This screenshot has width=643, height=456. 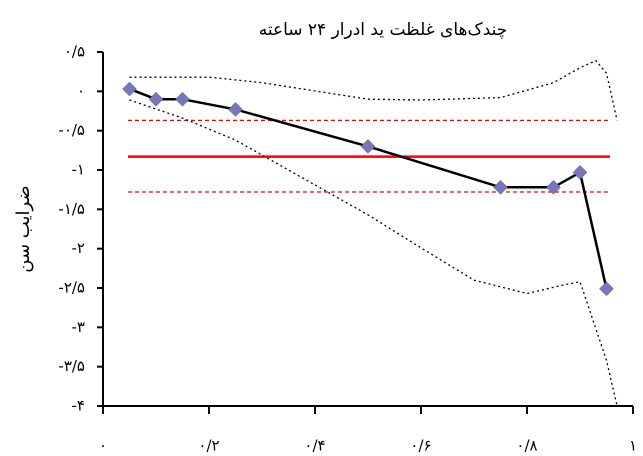 I want to click on y-tick-label: ۰, so click(x=81, y=91).